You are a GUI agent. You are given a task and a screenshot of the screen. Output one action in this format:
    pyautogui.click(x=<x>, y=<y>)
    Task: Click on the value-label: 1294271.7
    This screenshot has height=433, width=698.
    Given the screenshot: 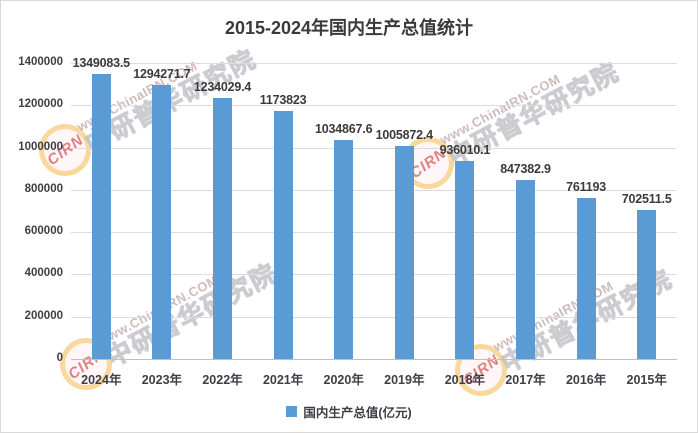 What is the action you would take?
    pyautogui.click(x=162, y=74)
    